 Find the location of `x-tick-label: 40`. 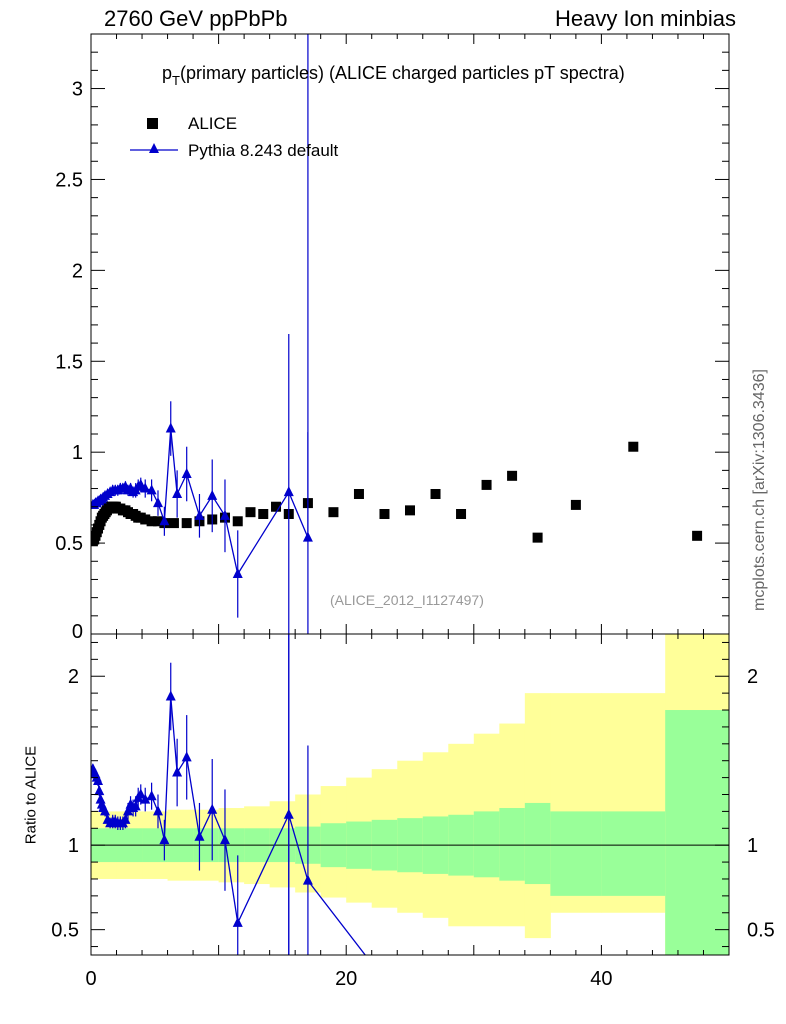

x-tick-label: 40 is located at coordinates (601, 979).